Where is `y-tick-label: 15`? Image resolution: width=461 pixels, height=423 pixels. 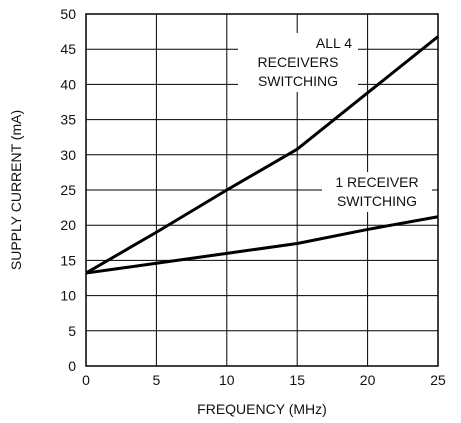 y-tick-label: 15 is located at coordinates (68, 260).